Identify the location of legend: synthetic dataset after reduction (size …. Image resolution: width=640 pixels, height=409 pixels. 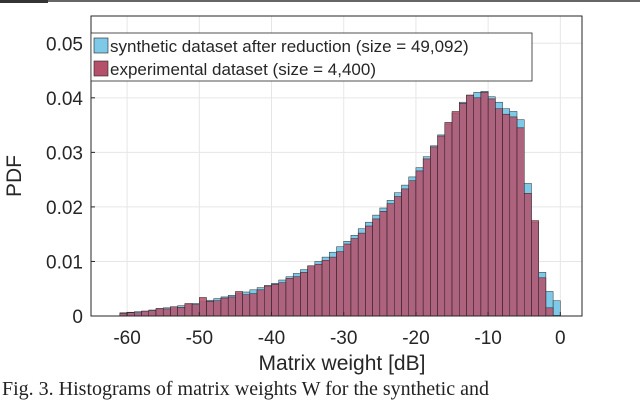
(311, 57).